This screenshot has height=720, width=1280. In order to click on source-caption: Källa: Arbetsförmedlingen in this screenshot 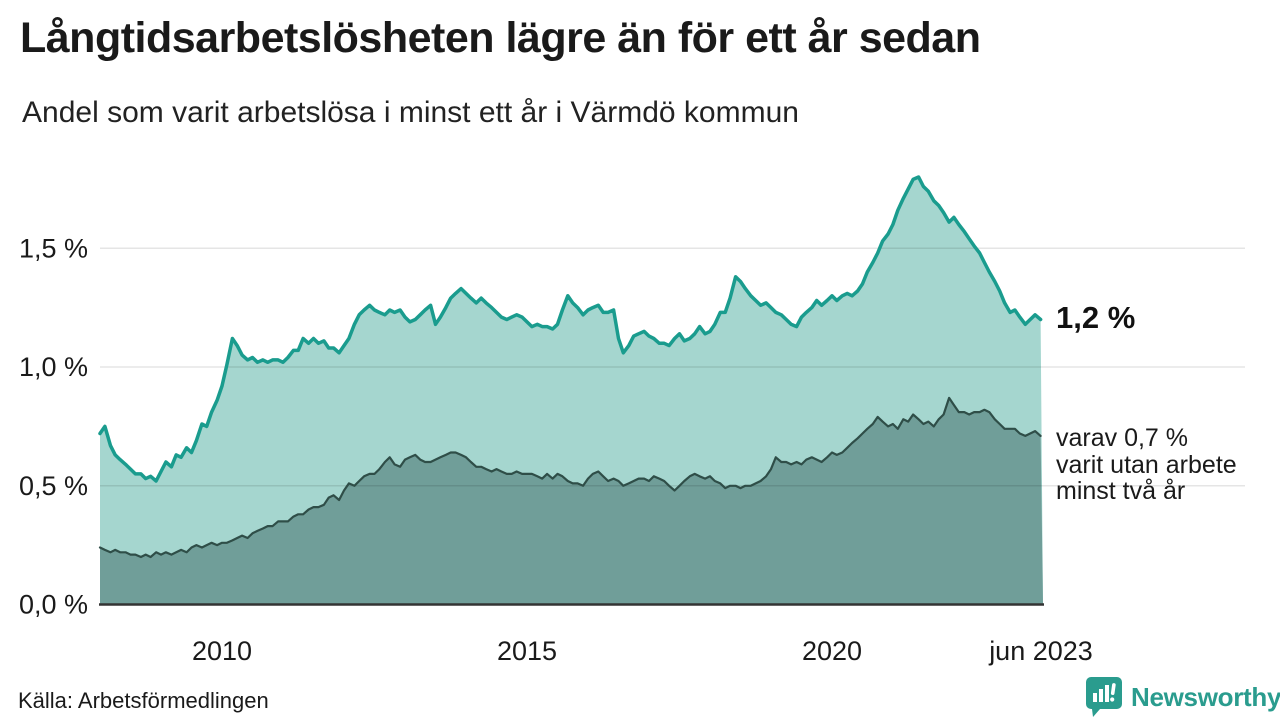, I will do `click(143, 700)`.